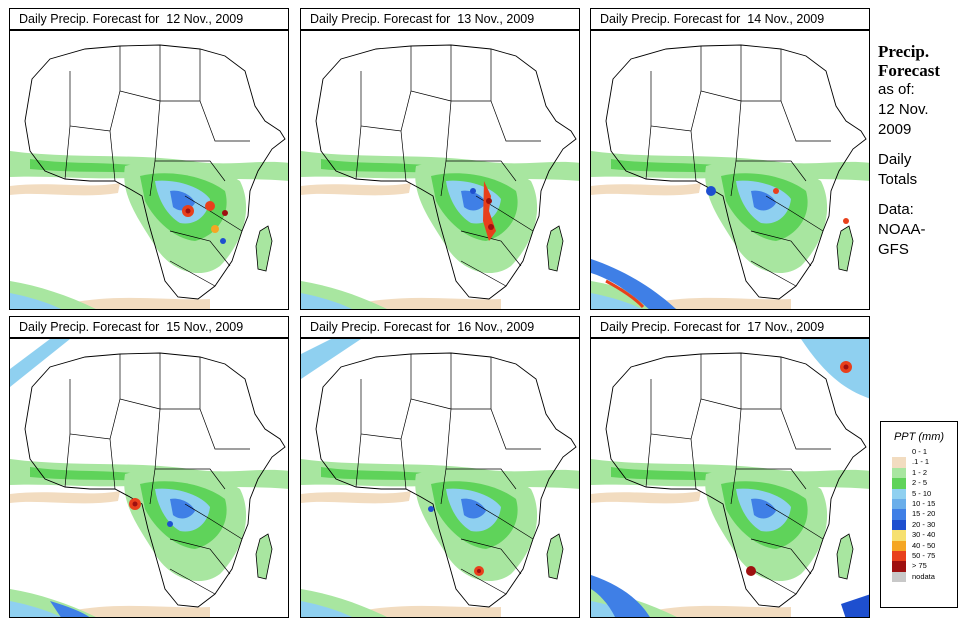 Image resolution: width=965 pixels, height=628 pixels. What do you see at coordinates (903, 109) in the screenshot?
I see `asof-date-line-1: 12 Nov.` at bounding box center [903, 109].